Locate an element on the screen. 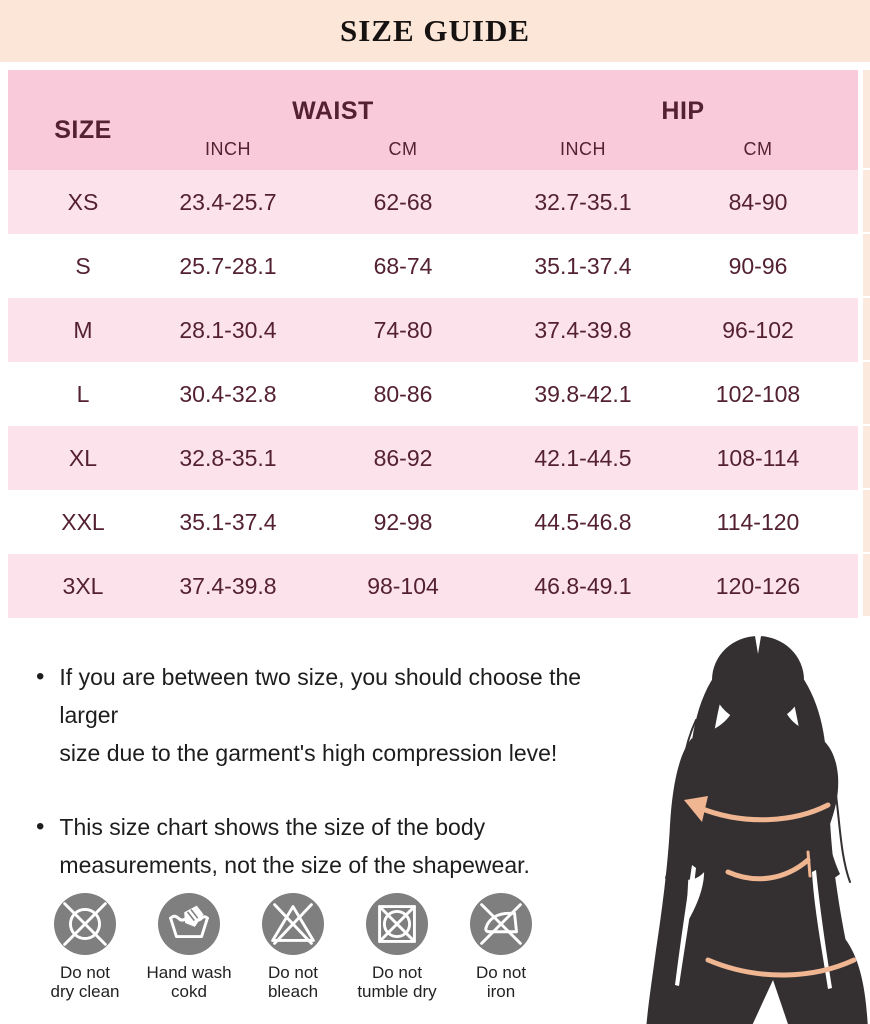 The image size is (870, 1024). table-row-s: S 25.7-28.1 68-74 35.1-37.4 90-96 is located at coordinates (433, 266).